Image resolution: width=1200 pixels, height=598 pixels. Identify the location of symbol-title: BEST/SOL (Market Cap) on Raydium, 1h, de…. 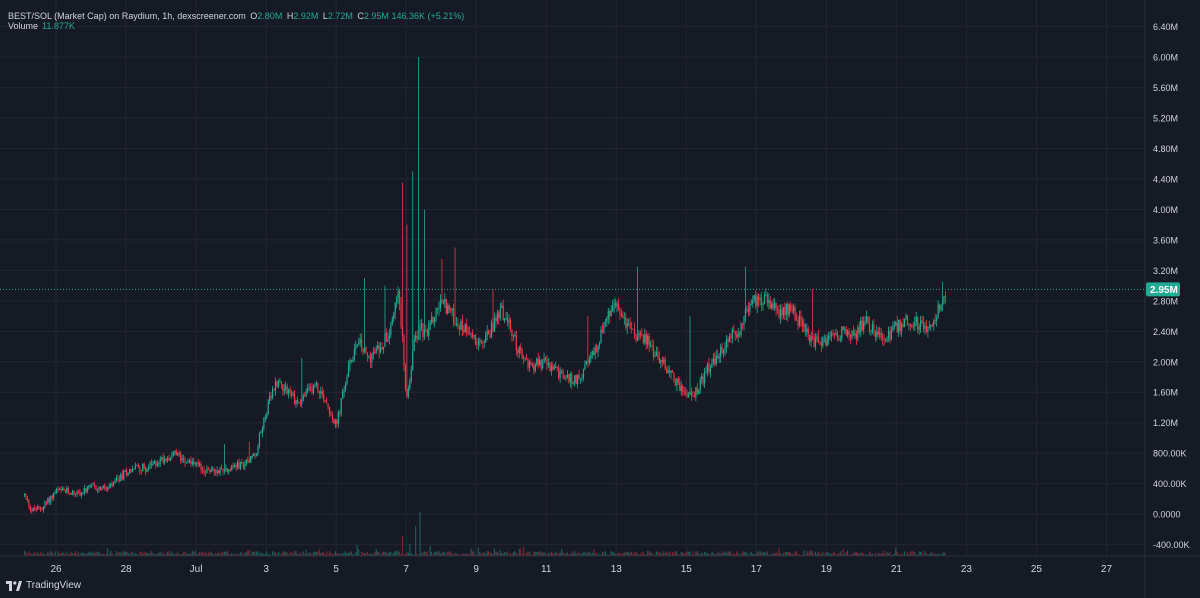
(127, 16).